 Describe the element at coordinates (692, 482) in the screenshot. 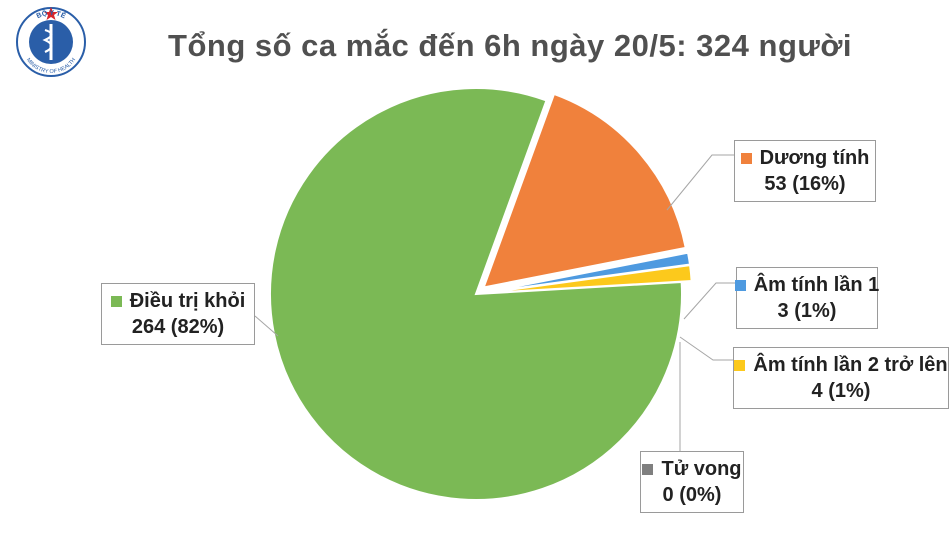

I see `data-label-tu-vong: Tử vong 0 (0%)` at that location.